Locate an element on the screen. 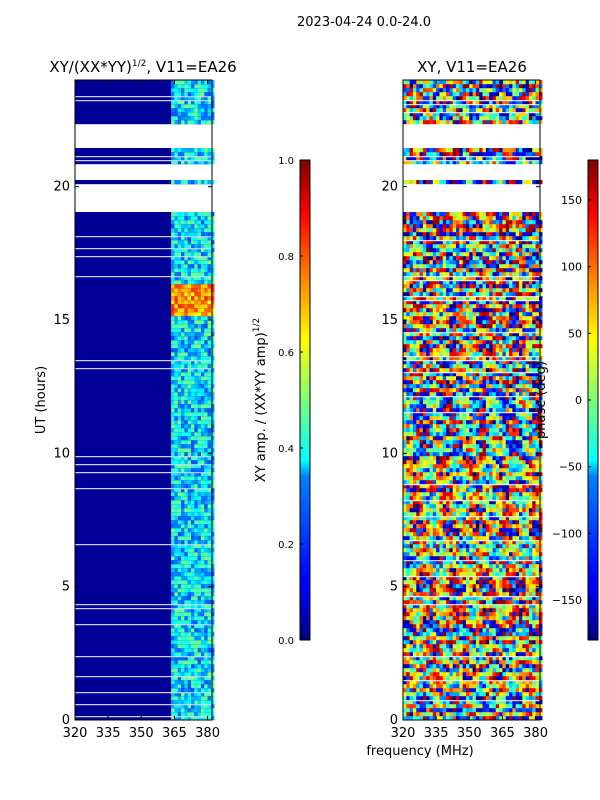 This screenshot has height=800, width=600. heatmap-gap is located at coordinates (471, 577).